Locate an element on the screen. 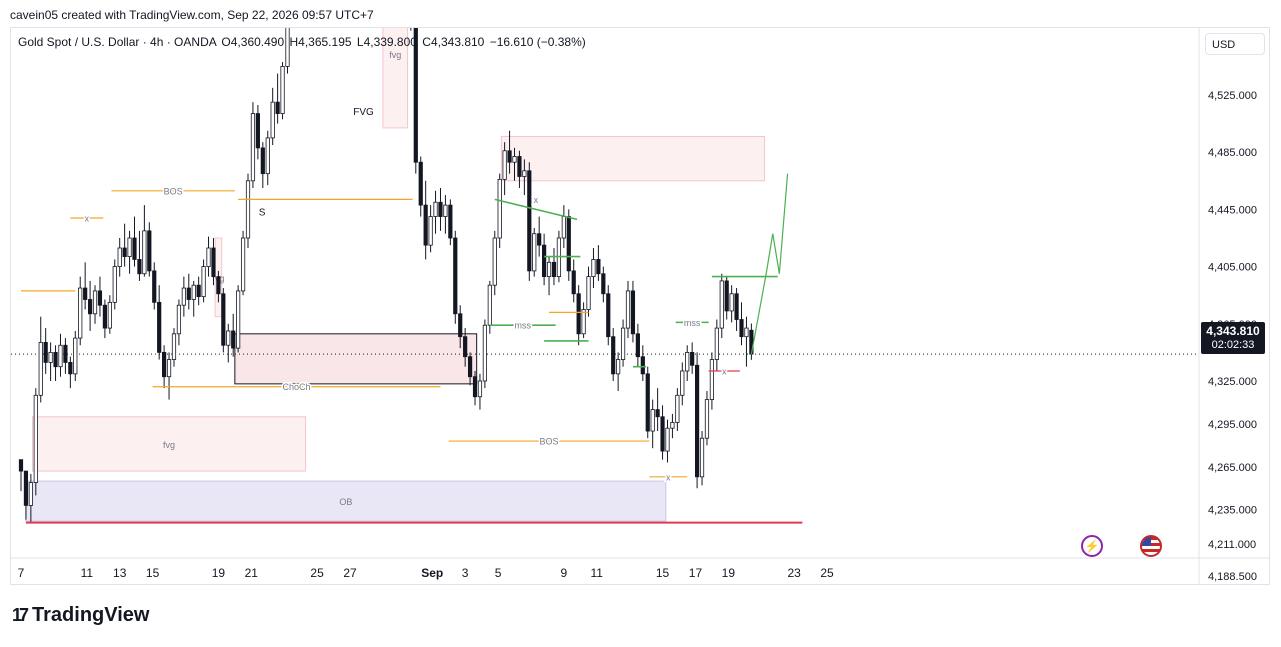 The image size is (1281, 647). currency-selector: USD is located at coordinates (1235, 44).